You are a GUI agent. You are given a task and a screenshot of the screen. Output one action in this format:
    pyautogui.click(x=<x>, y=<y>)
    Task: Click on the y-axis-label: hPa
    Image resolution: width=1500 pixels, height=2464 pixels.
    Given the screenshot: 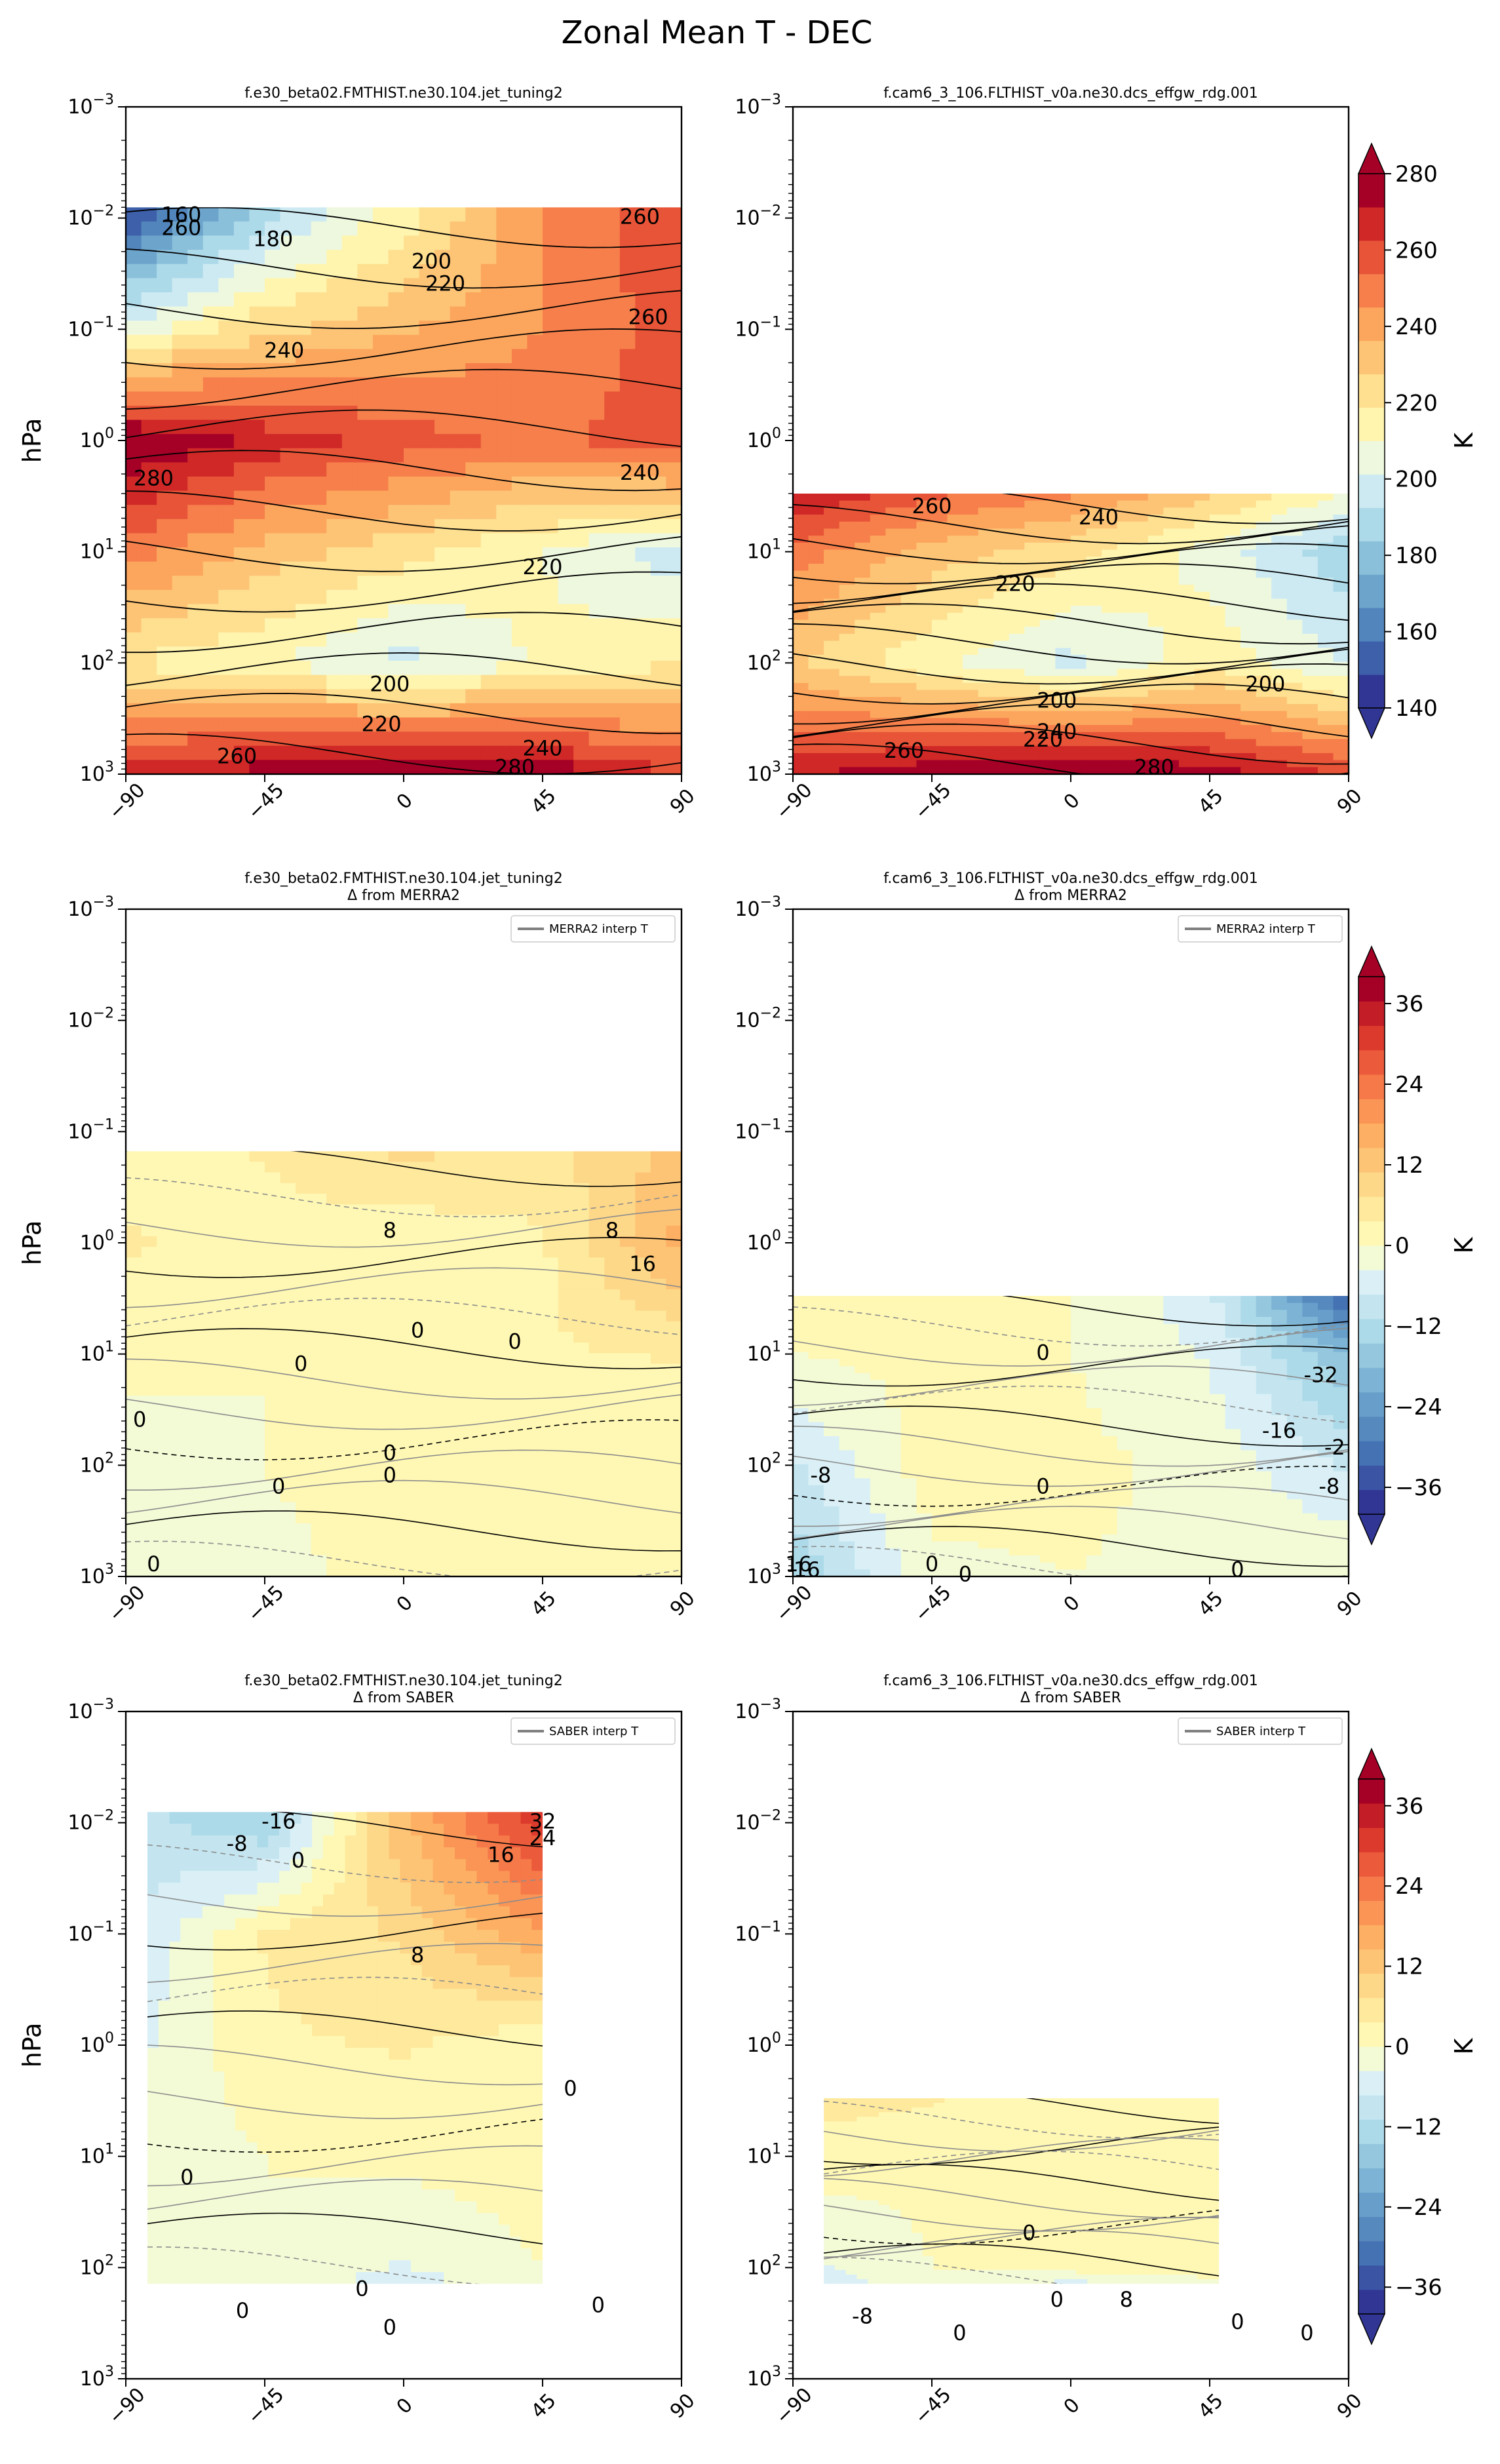 What is the action you would take?
    pyautogui.click(x=32, y=440)
    